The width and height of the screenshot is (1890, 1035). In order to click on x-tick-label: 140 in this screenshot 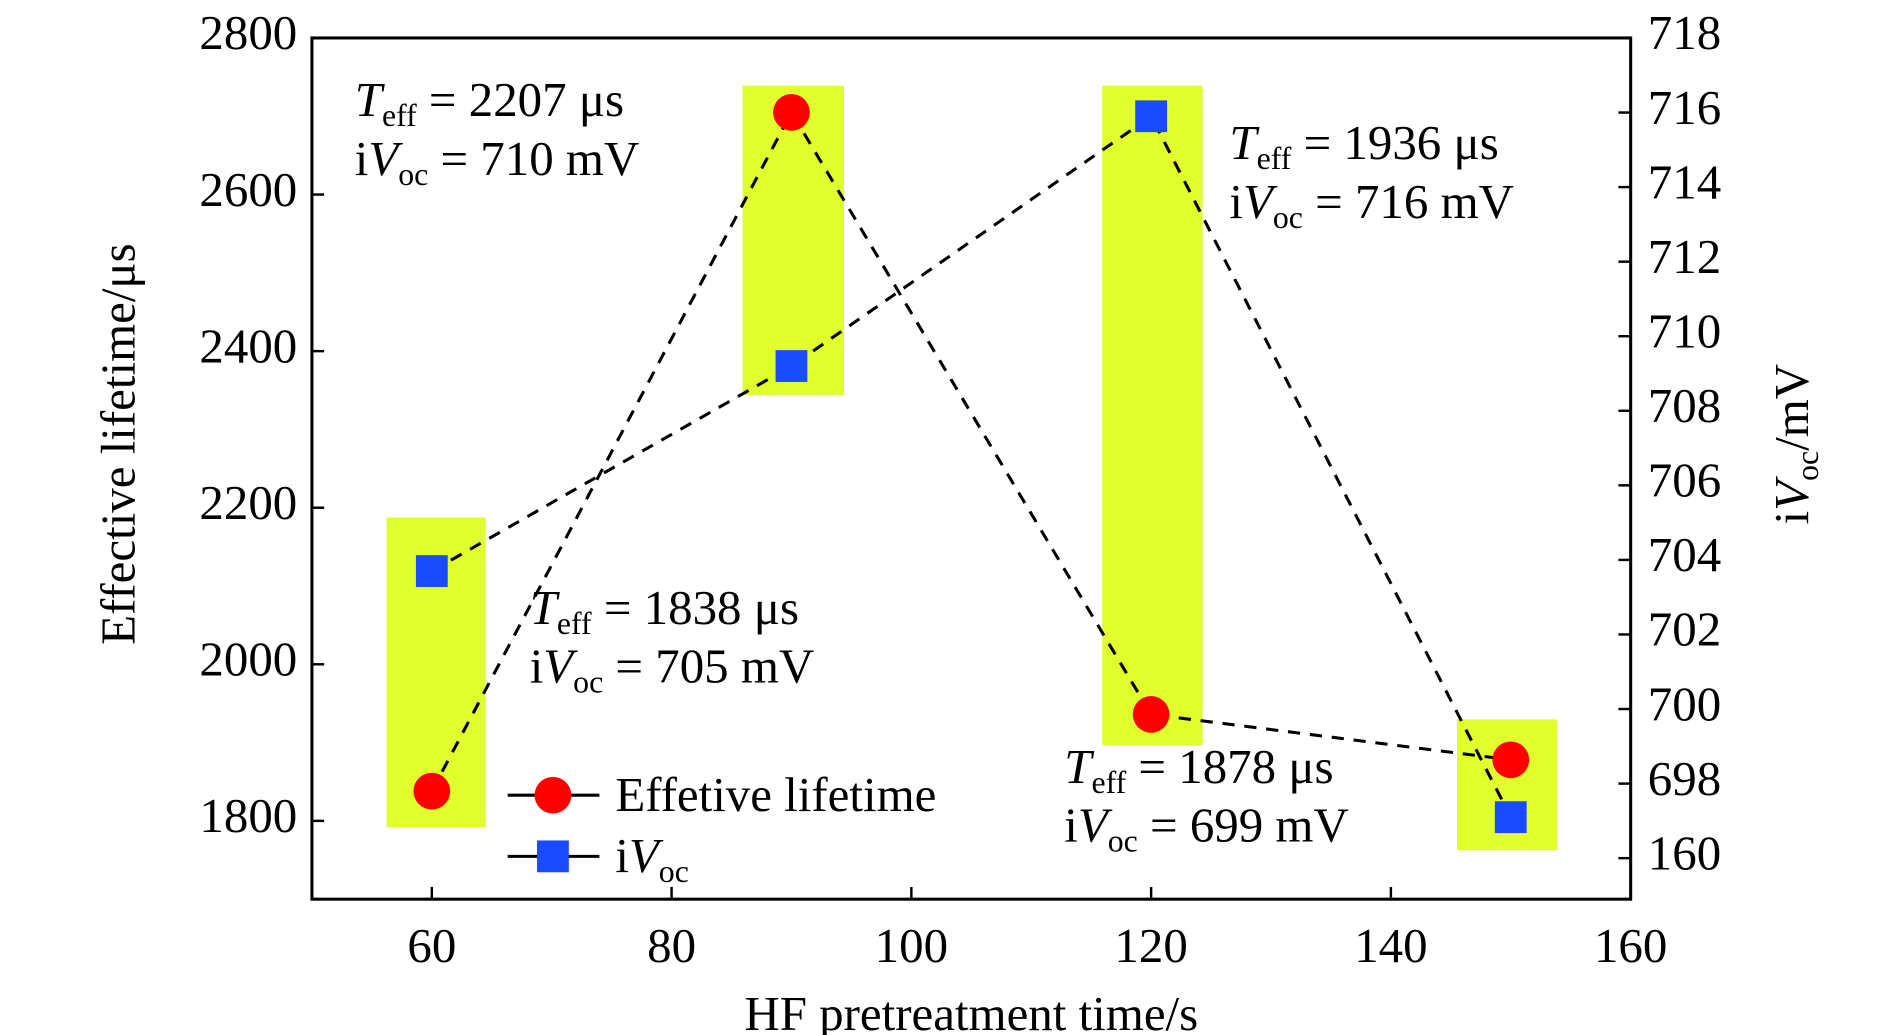, I will do `click(1390, 945)`.